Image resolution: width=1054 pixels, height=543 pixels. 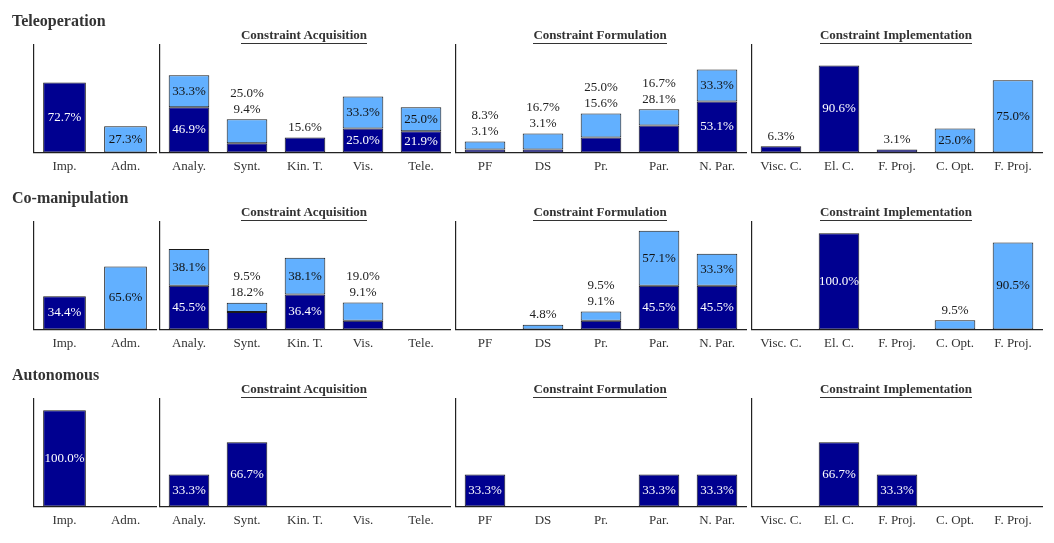 What do you see at coordinates (305, 311) in the screenshot?
I see `data-label: 36.4%` at bounding box center [305, 311].